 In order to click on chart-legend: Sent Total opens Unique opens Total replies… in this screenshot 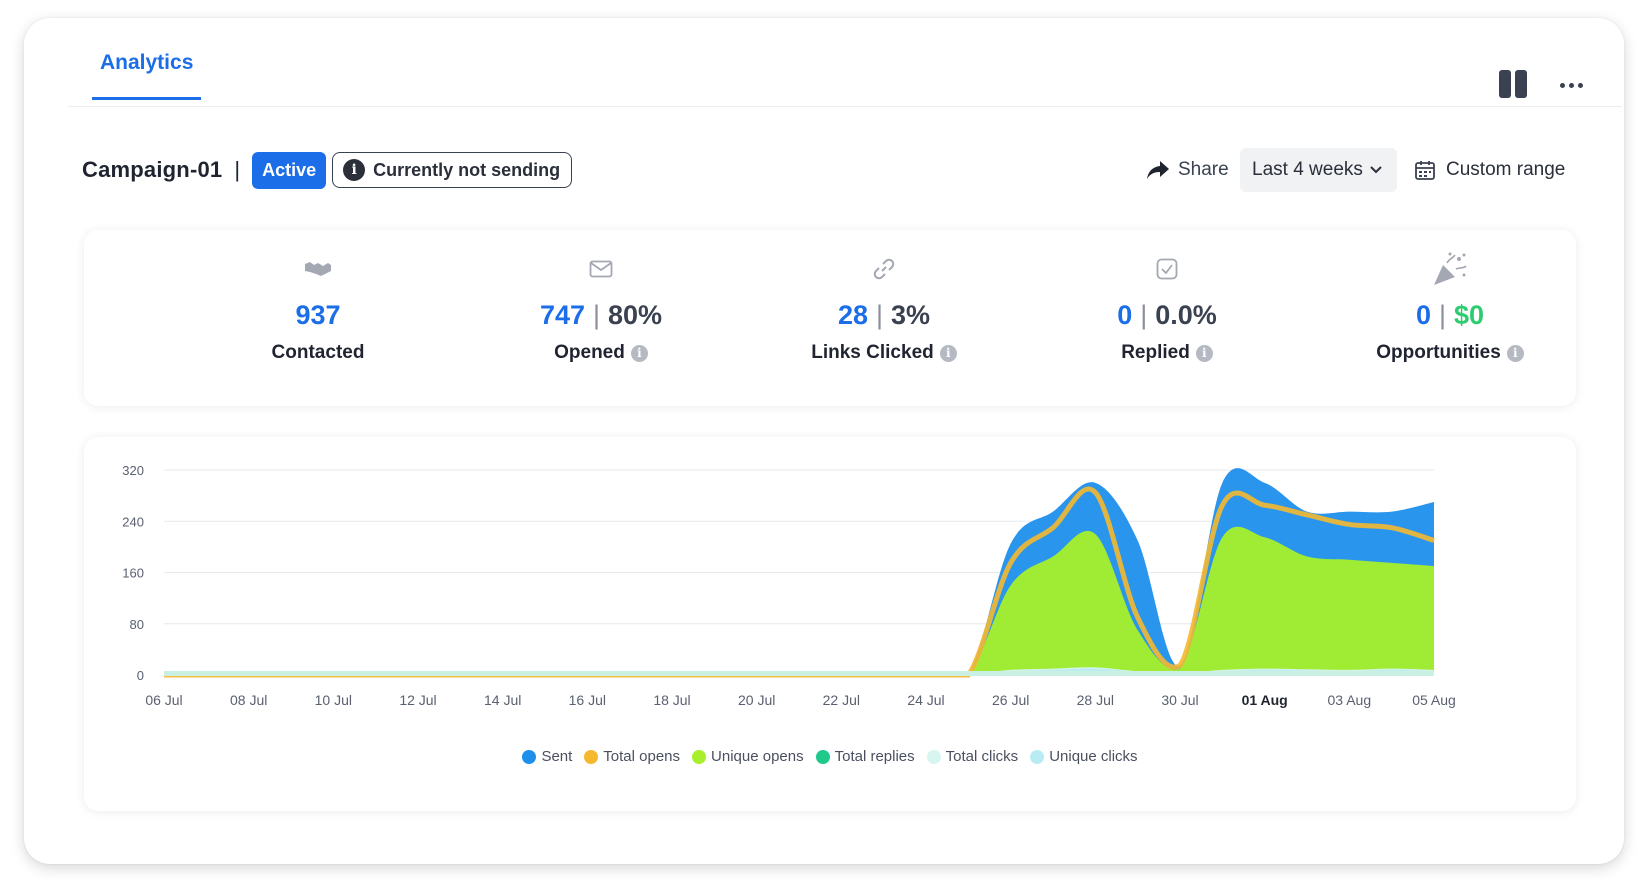, I will do `click(830, 756)`.